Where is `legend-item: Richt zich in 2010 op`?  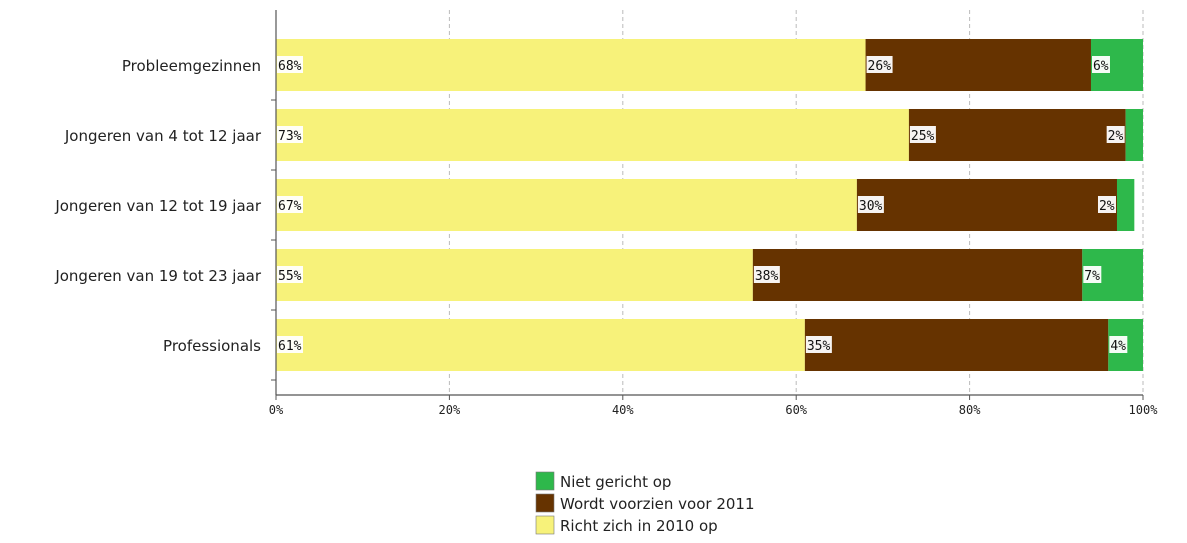
legend-item: Richt zich in 2010 op is located at coordinates (626, 525).